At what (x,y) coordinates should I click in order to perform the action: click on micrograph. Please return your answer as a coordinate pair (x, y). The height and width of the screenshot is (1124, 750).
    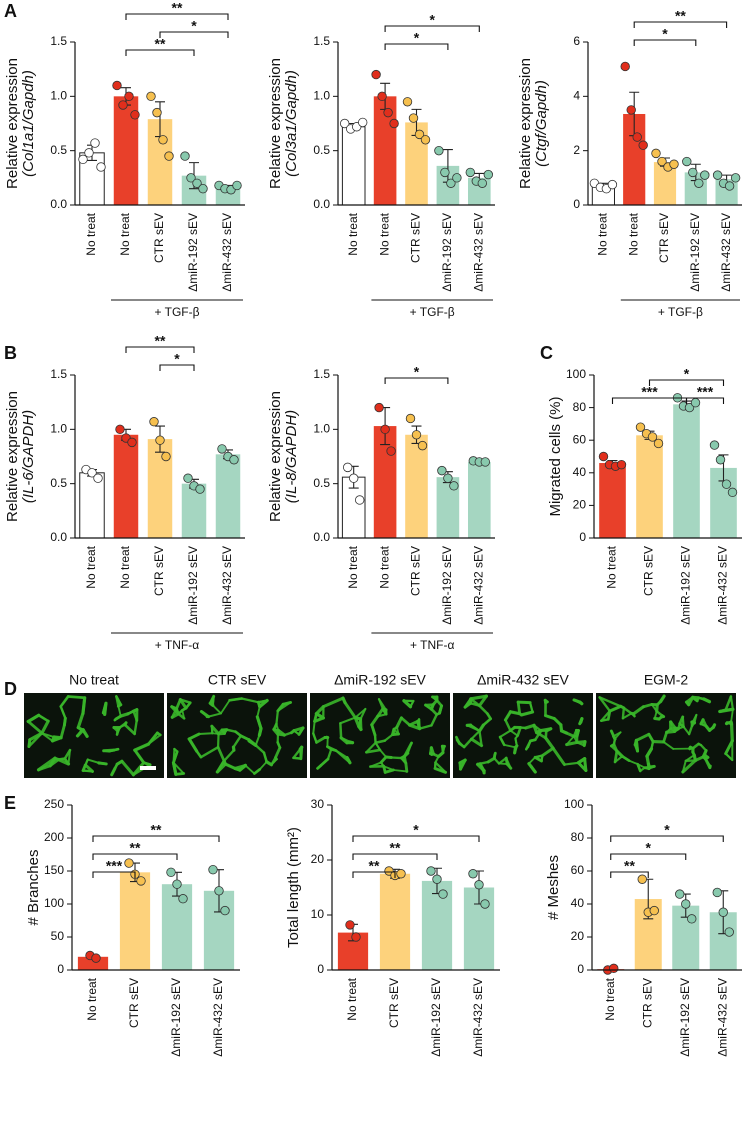
    Looking at the image, I should click on (523, 735).